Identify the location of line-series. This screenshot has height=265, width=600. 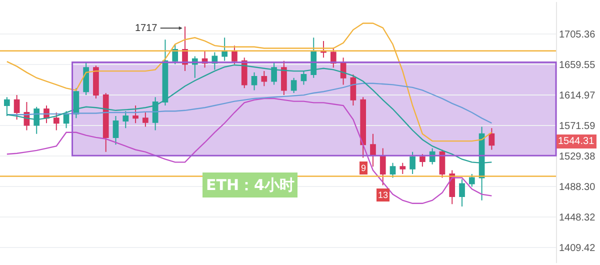
(249, 103).